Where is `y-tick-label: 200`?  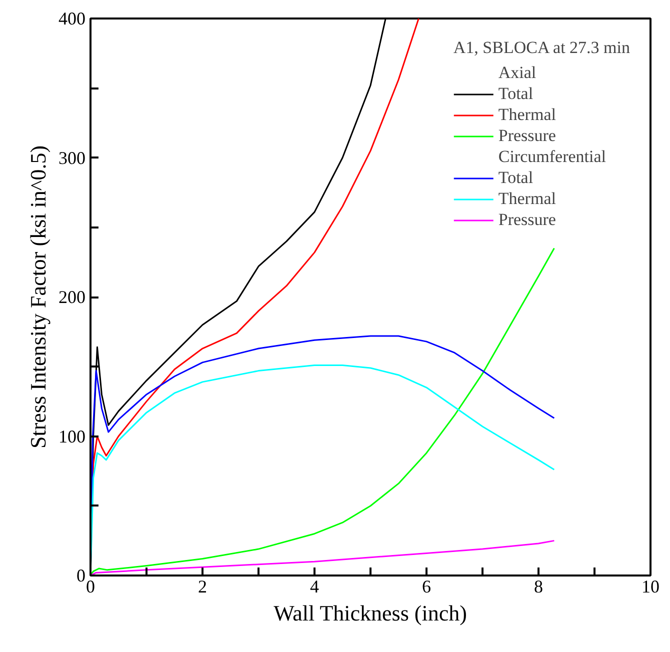
y-tick-label: 200 is located at coordinates (72, 297).